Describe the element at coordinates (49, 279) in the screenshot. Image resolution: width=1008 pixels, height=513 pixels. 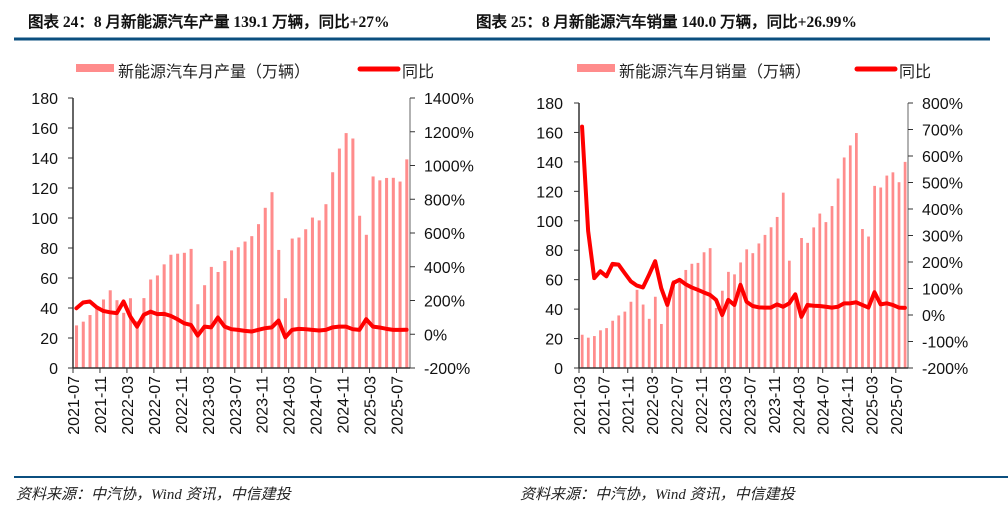
I see `left-tick-label: 60` at that location.